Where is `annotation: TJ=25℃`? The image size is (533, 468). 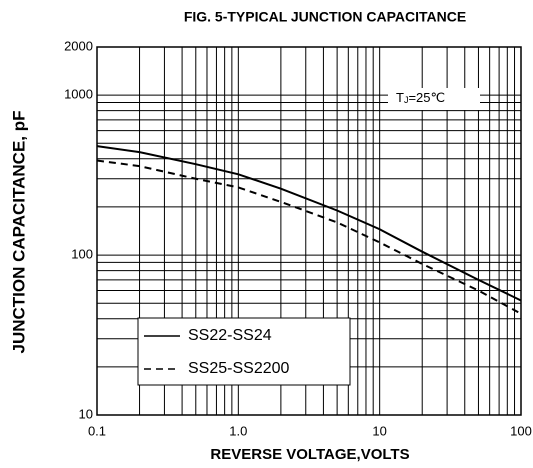
annotation: TJ=25℃ is located at coordinates (420, 97).